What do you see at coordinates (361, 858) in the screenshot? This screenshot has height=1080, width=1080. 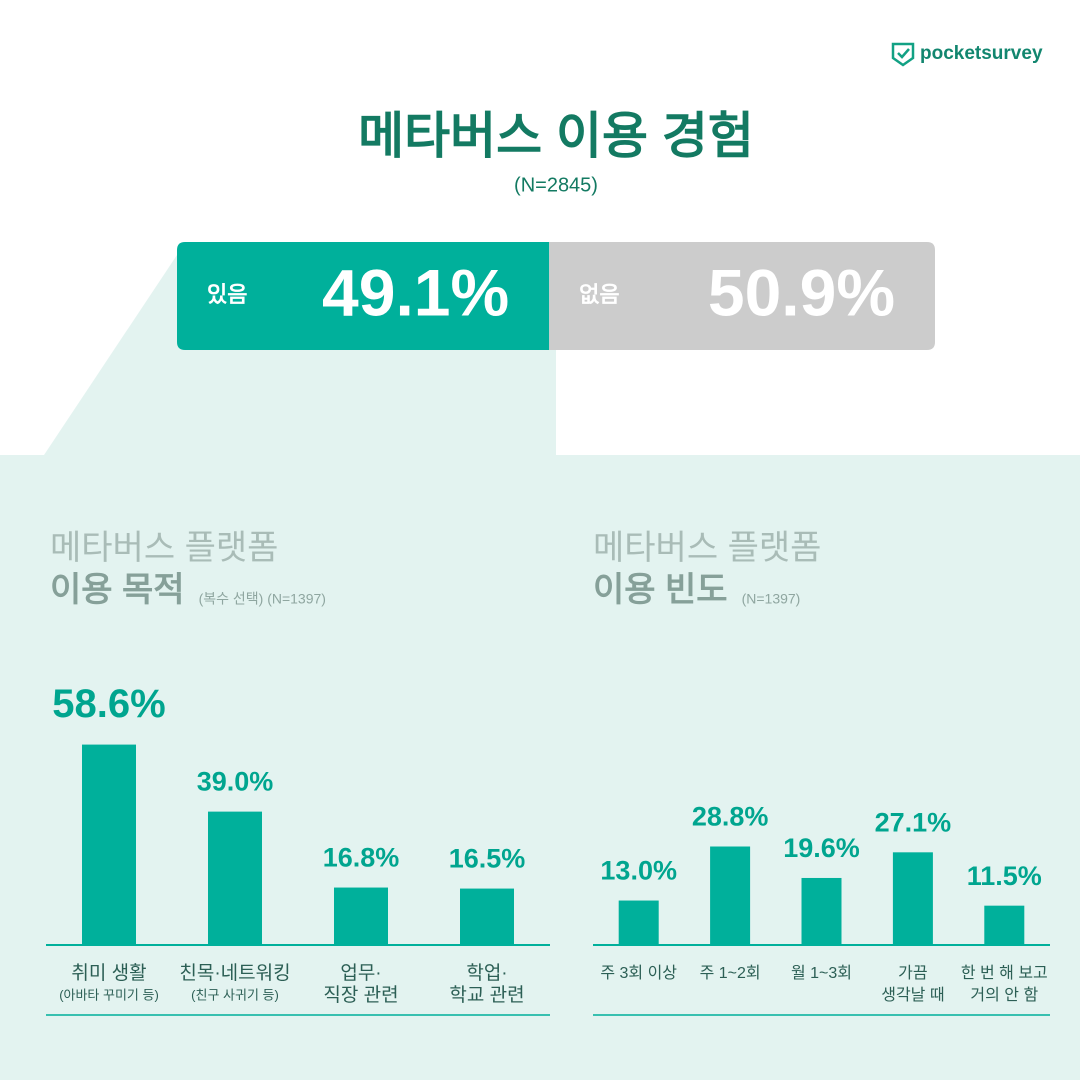 I see `value-label: 16.8%` at bounding box center [361, 858].